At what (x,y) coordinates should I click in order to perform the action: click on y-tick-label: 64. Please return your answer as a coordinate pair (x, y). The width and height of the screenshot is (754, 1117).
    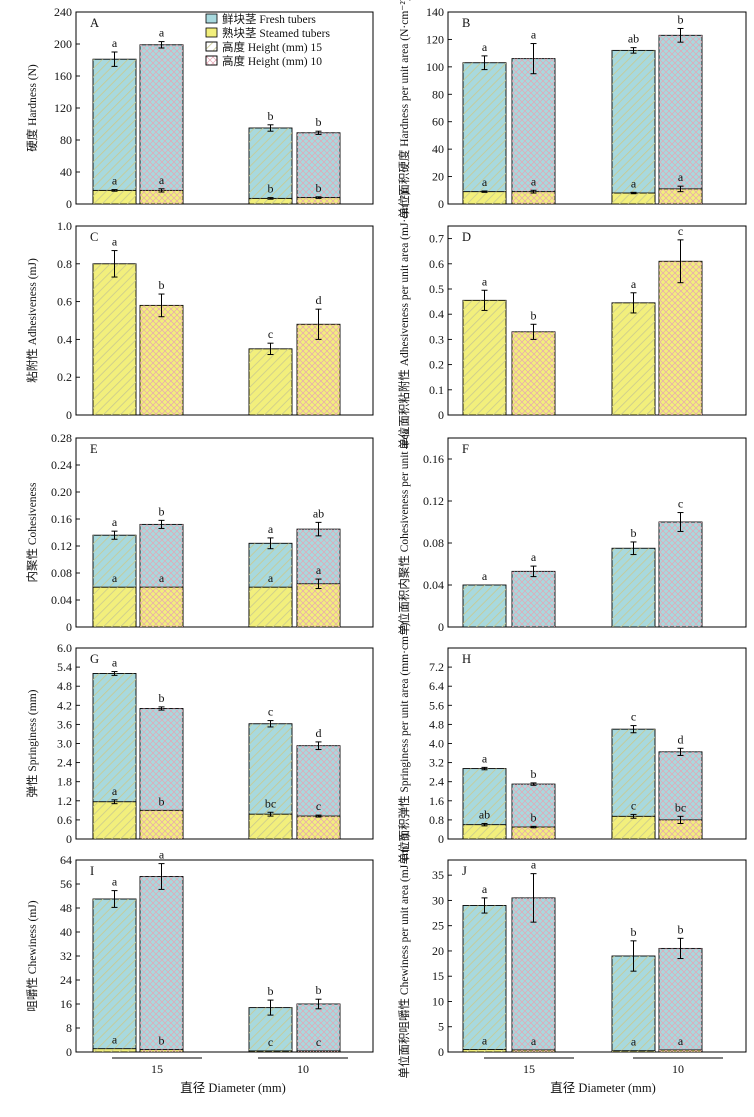
    Looking at the image, I should click on (66, 860).